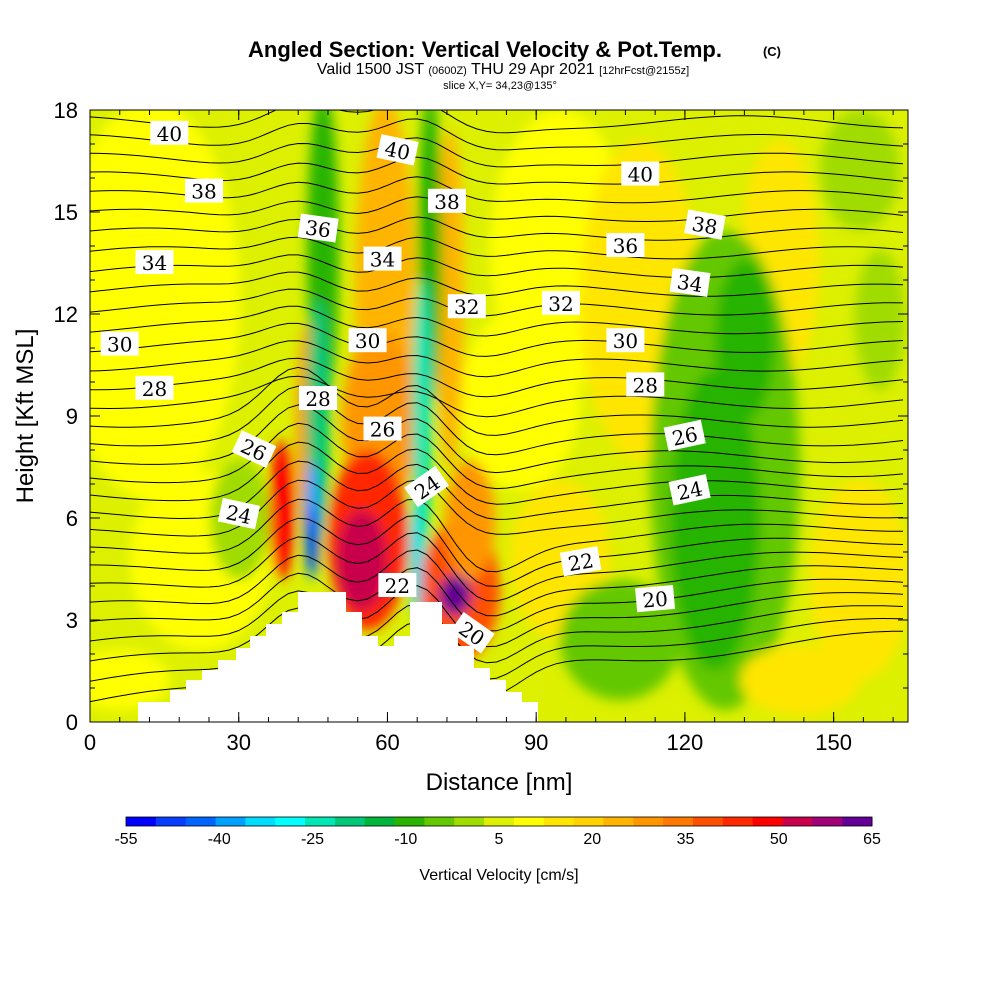  I want to click on x-tick-label: 120, so click(685, 742).